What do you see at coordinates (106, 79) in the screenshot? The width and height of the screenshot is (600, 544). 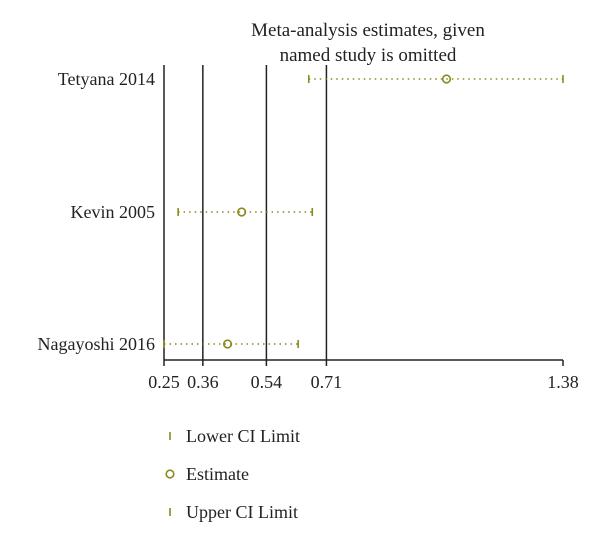 I see `study-label: Tetyana 2014` at bounding box center [106, 79].